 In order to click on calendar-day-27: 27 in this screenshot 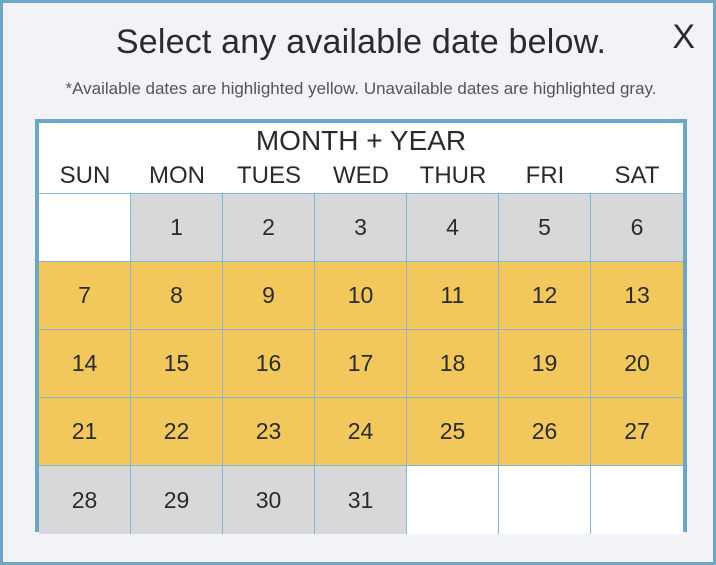, I will do `click(637, 432)`.